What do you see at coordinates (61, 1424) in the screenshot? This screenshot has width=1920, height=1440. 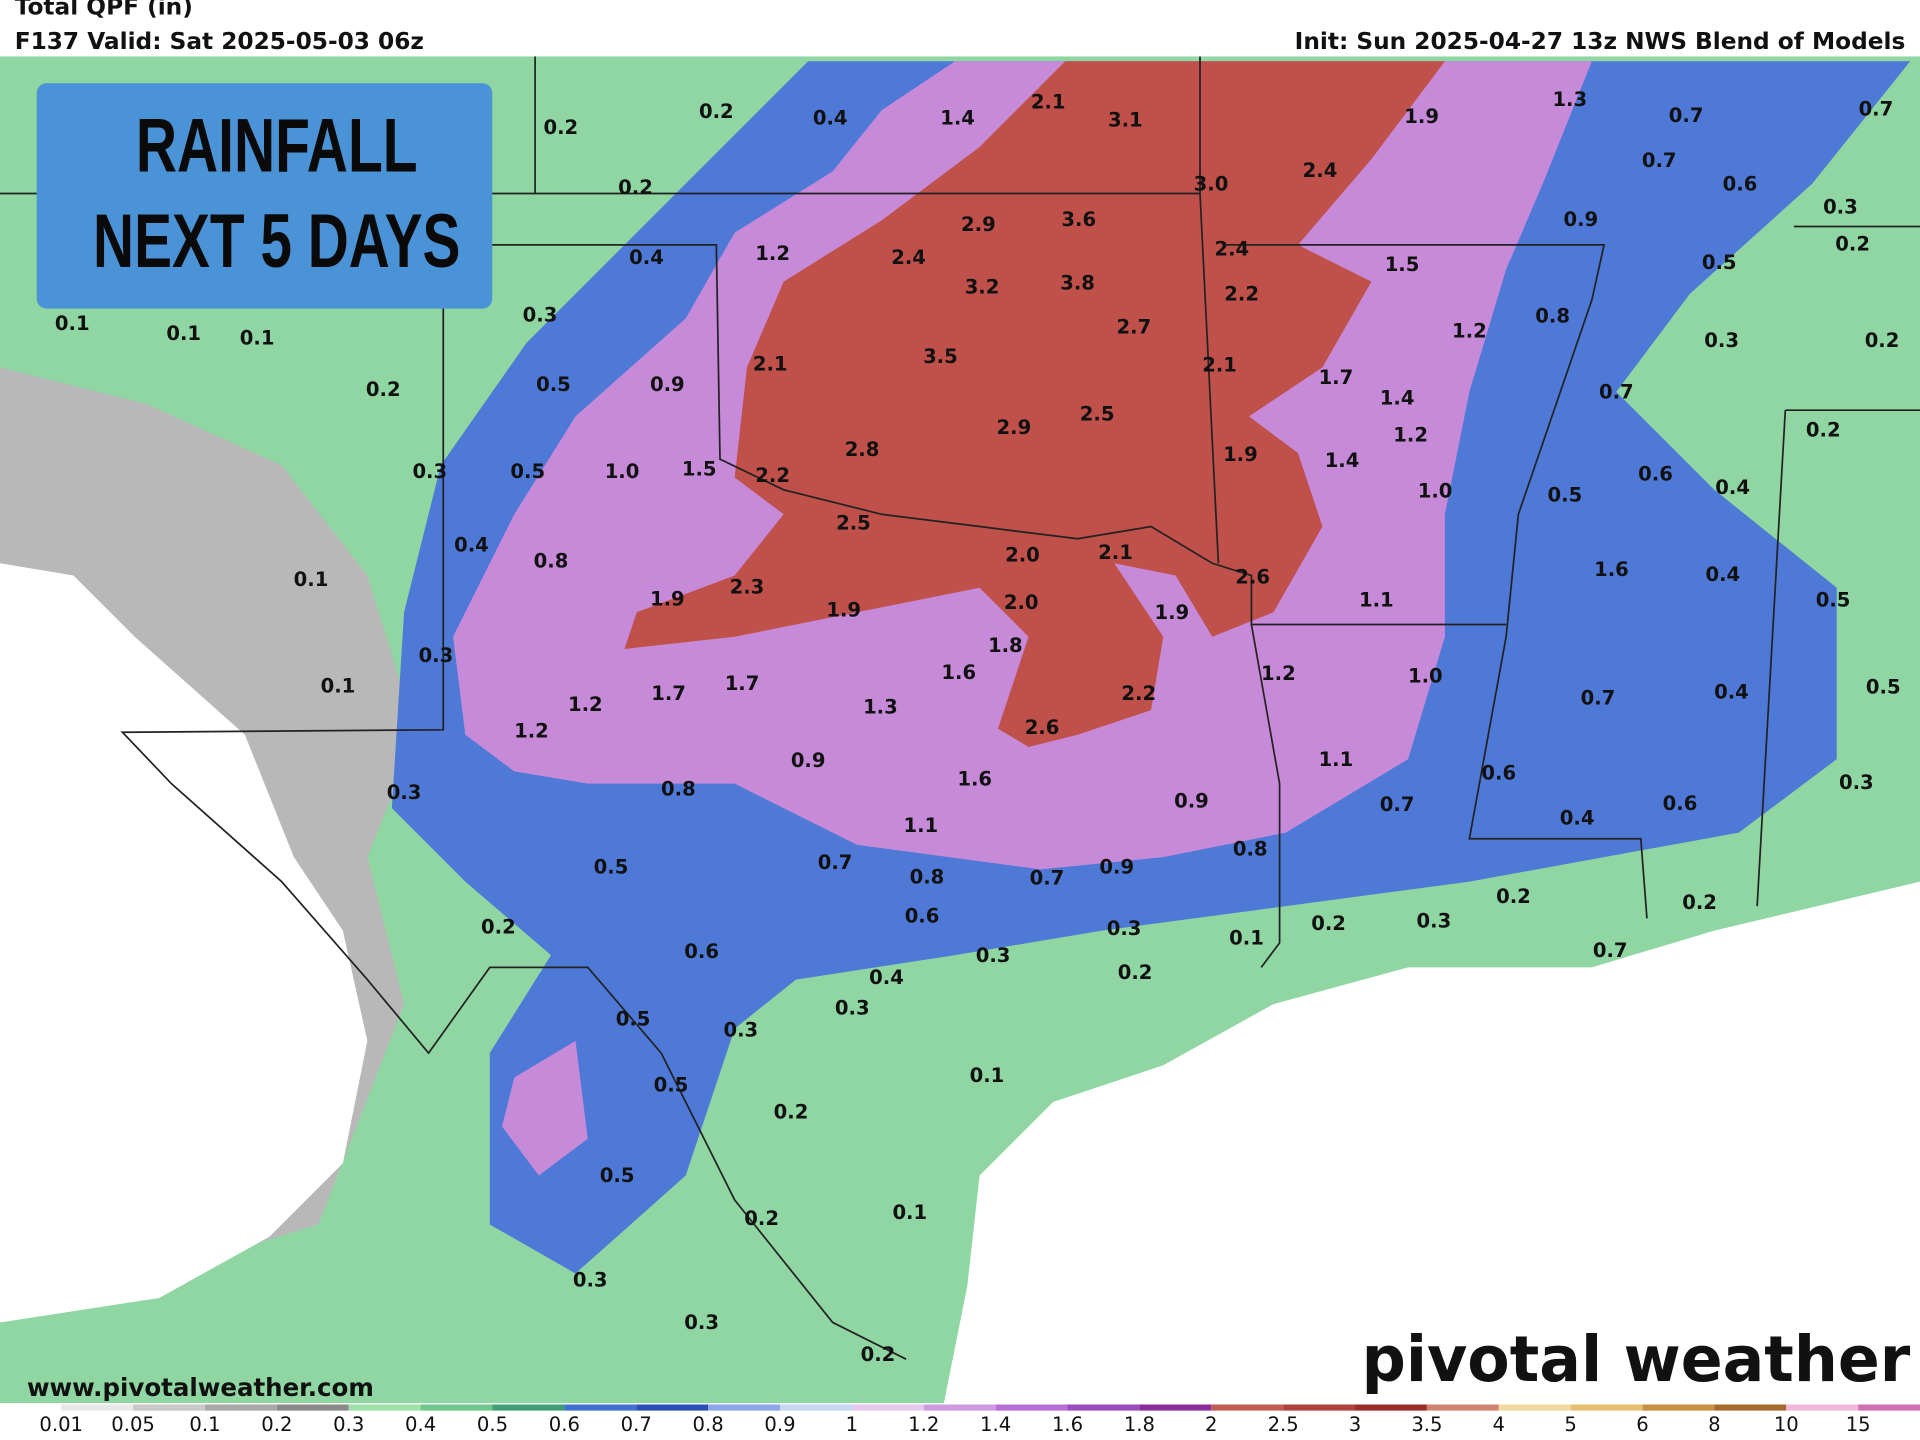 I see `legend-tick-label: 0.01` at bounding box center [61, 1424].